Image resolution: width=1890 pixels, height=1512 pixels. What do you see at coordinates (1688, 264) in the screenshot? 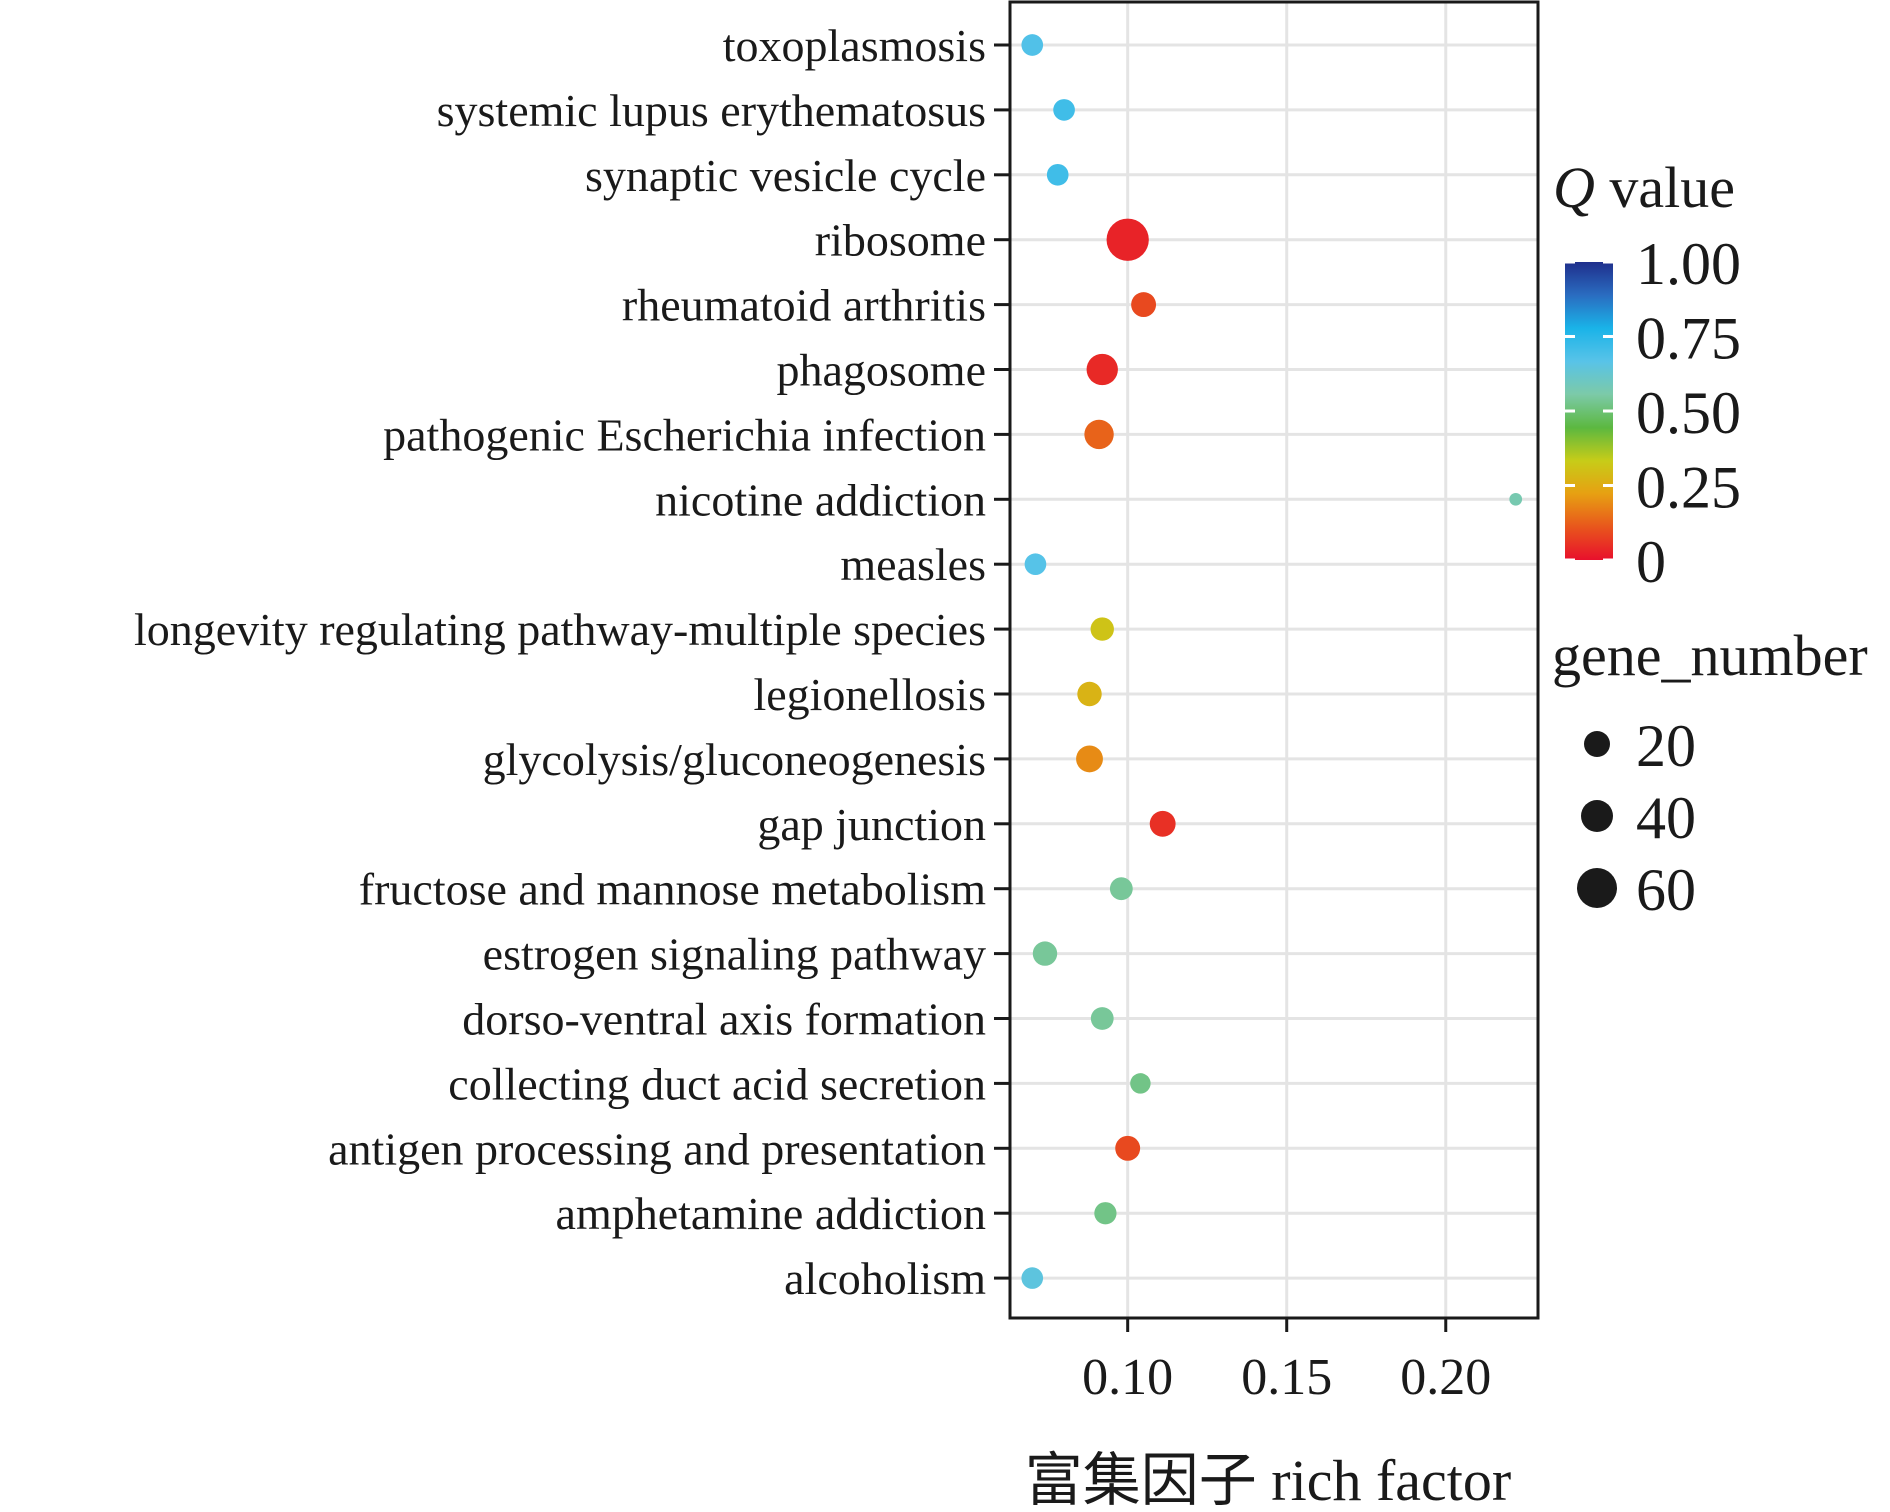
I see `colorbar-tick-label: 1.00` at bounding box center [1688, 264].